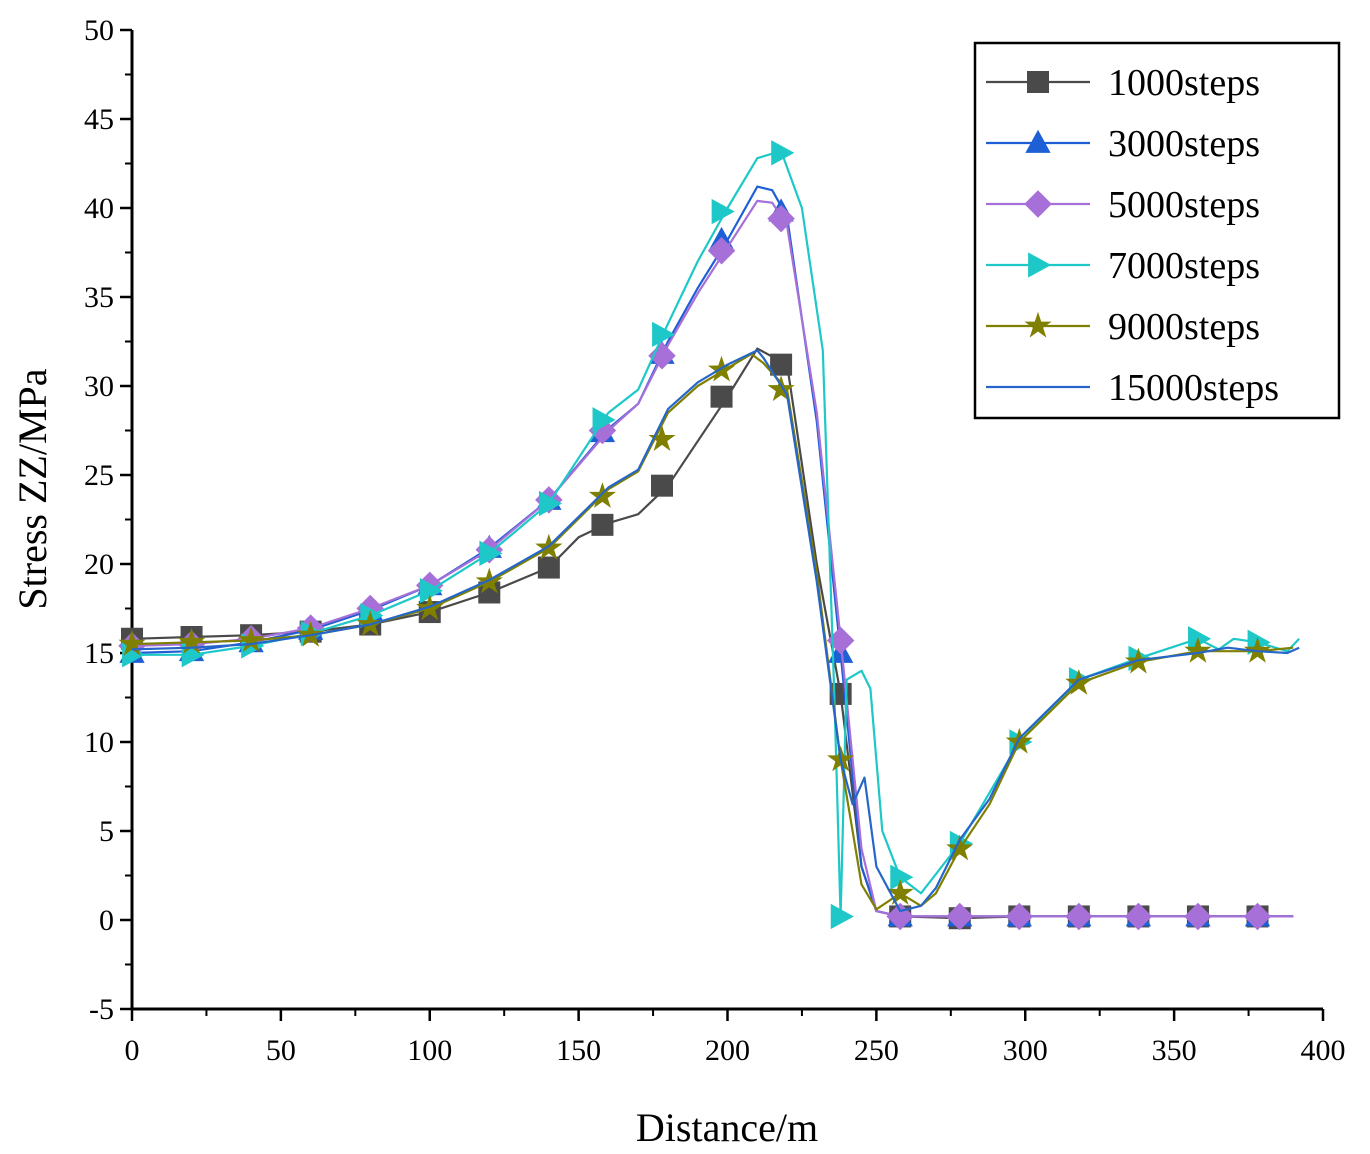  I want to click on legend-label-5000steps: 5000steps, so click(1184, 205).